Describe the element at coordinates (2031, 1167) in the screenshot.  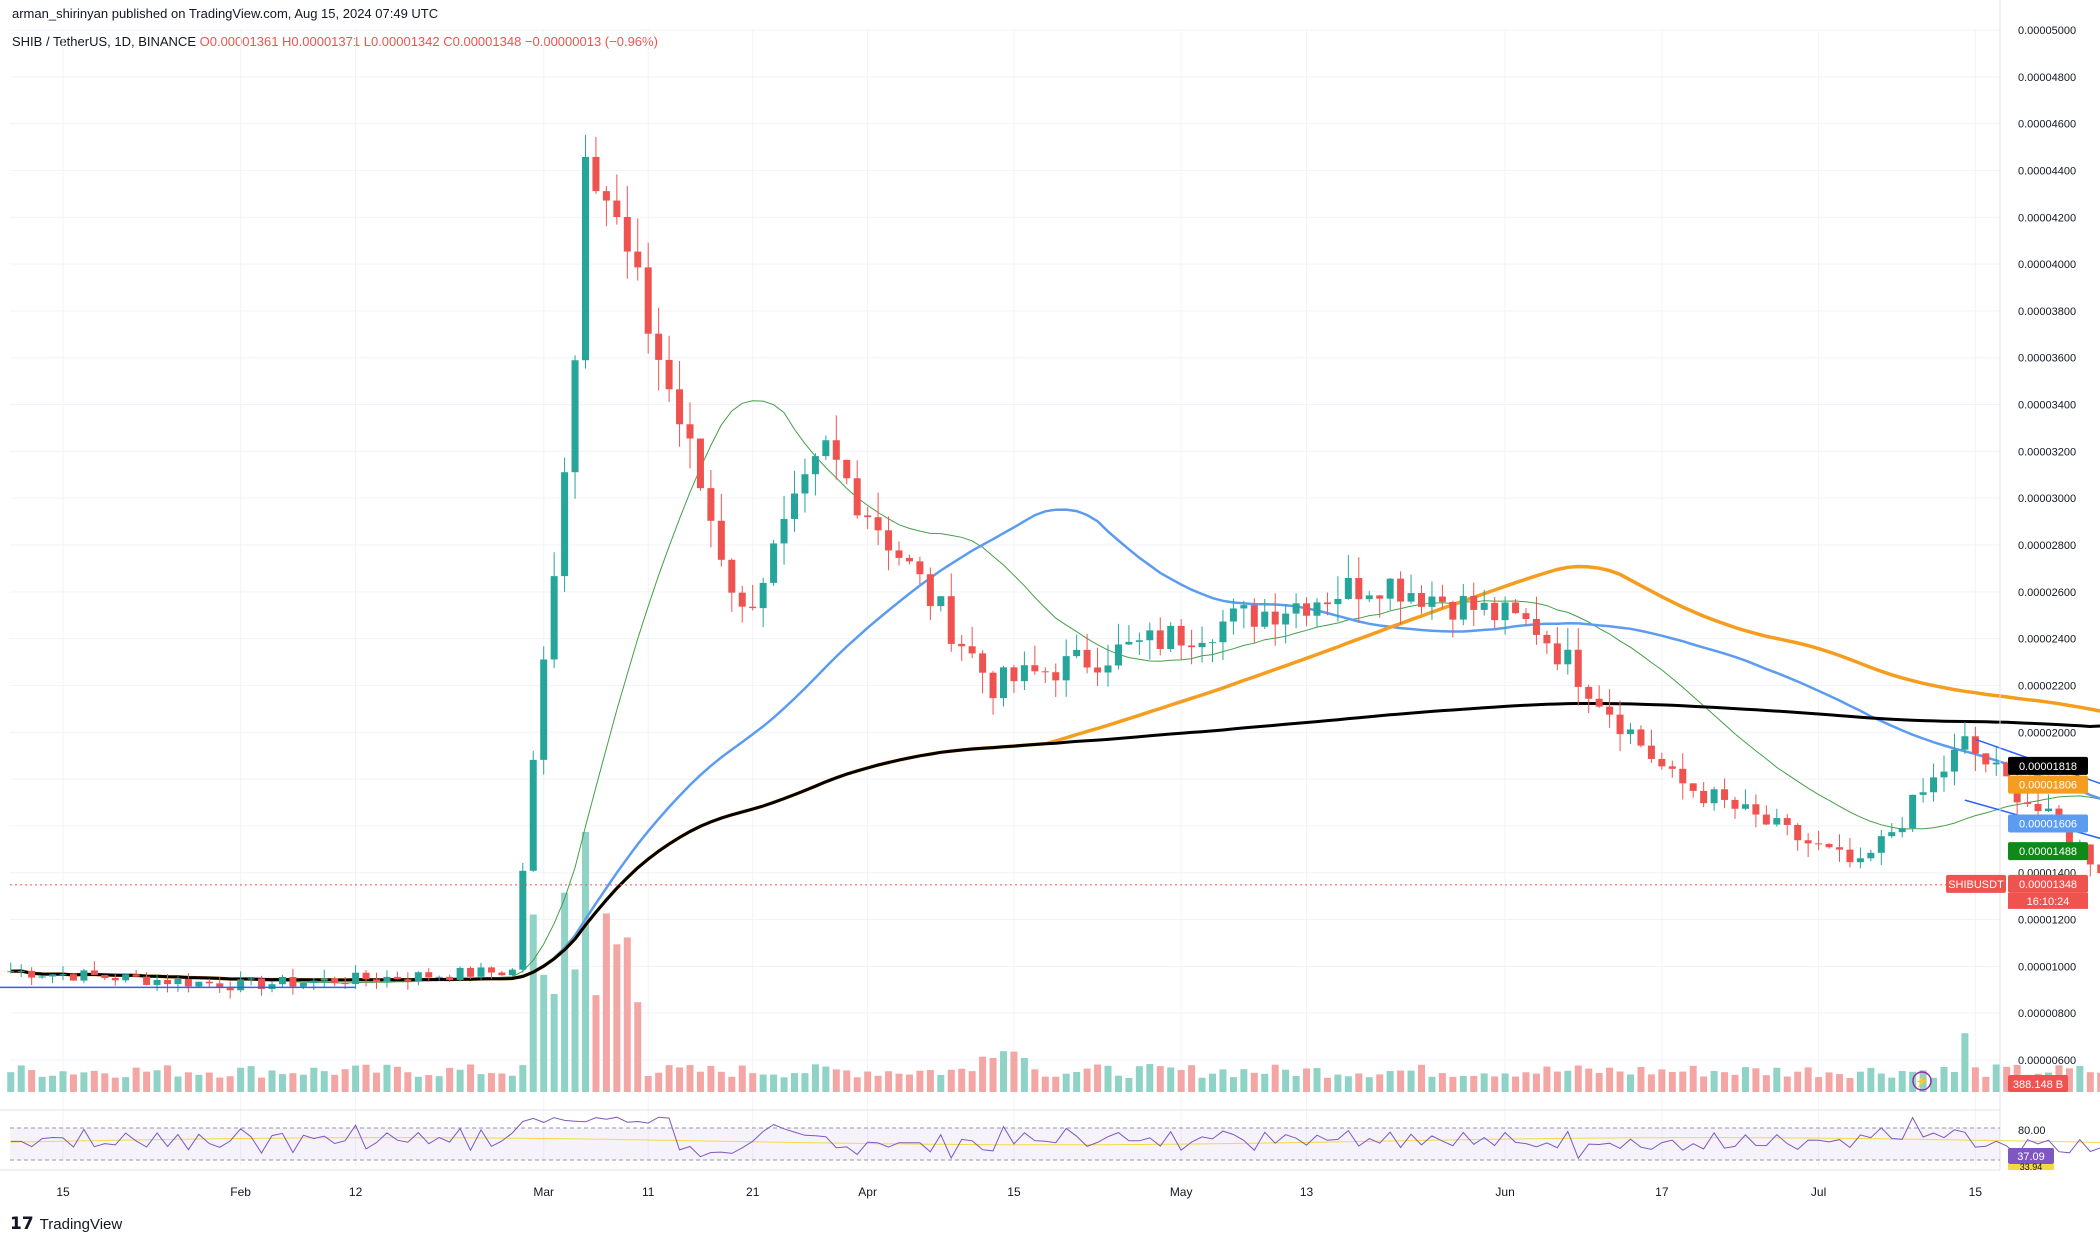
I see `rsi-ma-value-box` at that location.